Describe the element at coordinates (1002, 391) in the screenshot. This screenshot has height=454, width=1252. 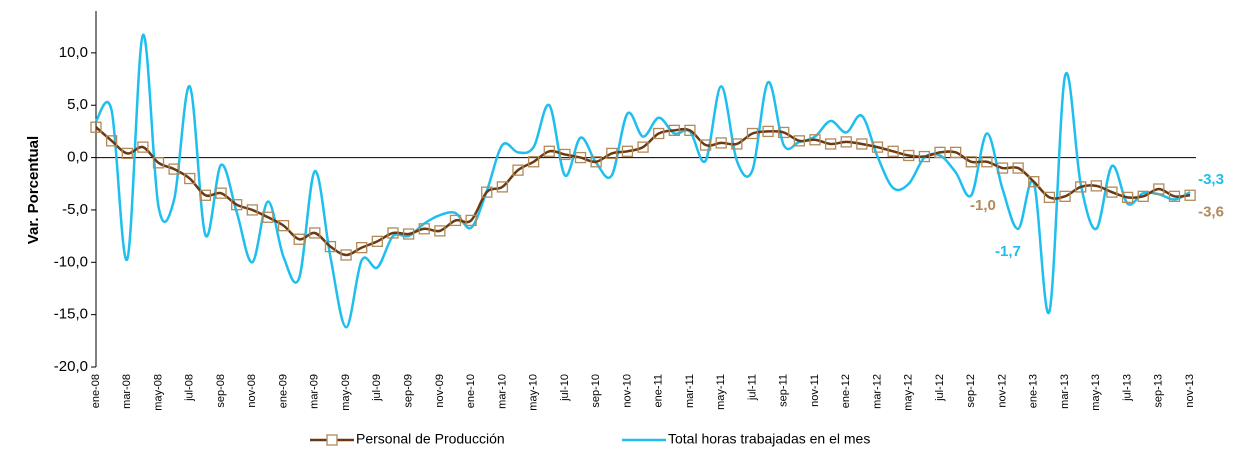
I see `x-tick-label: nov-12` at that location.